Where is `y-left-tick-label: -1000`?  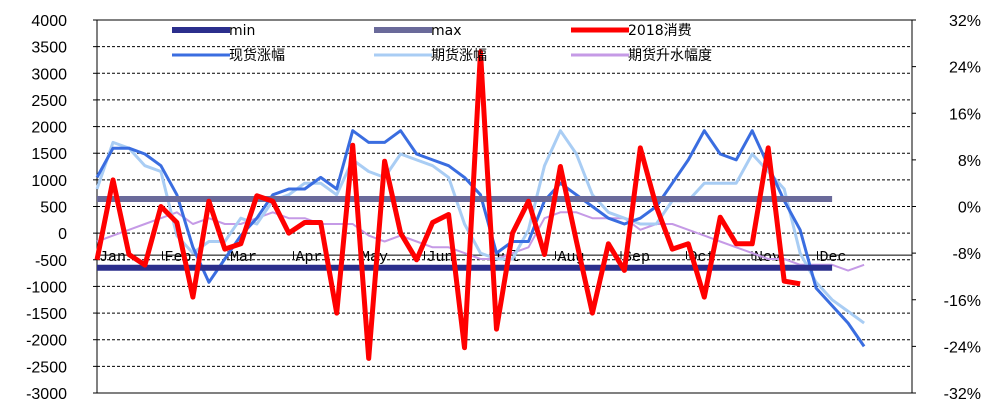 y-left-tick-label: -1000 is located at coordinates (46, 287).